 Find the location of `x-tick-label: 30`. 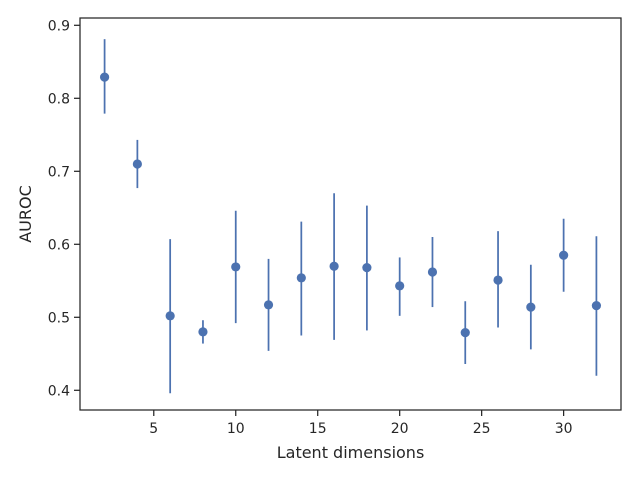

x-tick-label: 30 is located at coordinates (564, 429).